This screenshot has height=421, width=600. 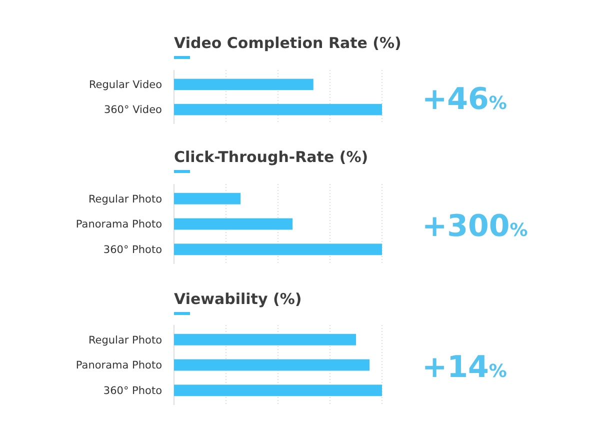 What do you see at coordinates (125, 85) in the screenshot?
I see `y-tick-label: Regular Video` at bounding box center [125, 85].